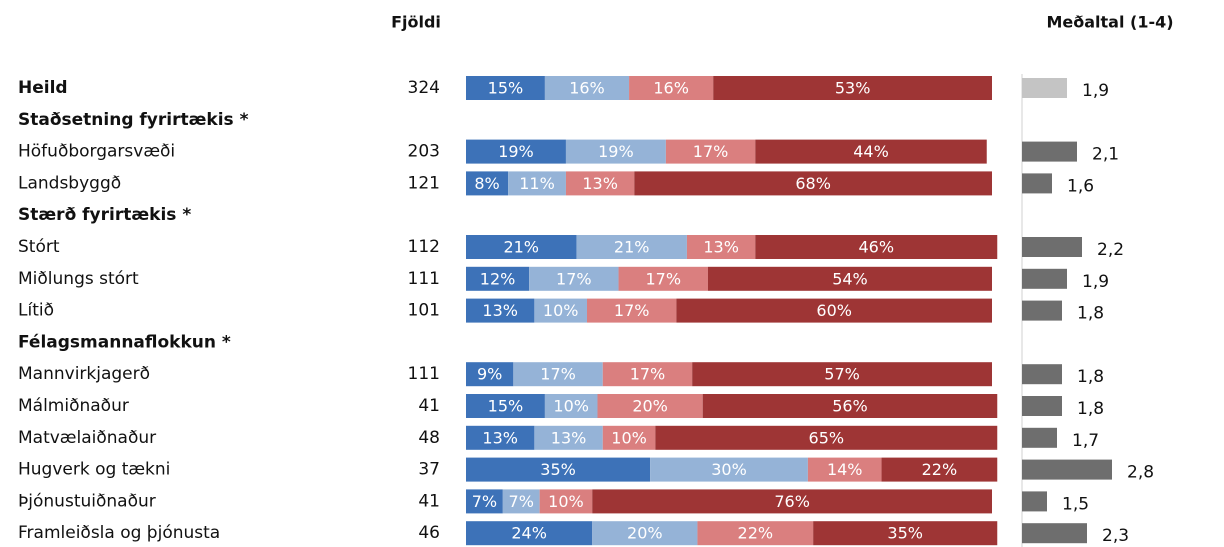 This screenshot has width=1224, height=547. What do you see at coordinates (1095, 282) in the screenshot?
I see `mean-label: 1,9` at bounding box center [1095, 282].